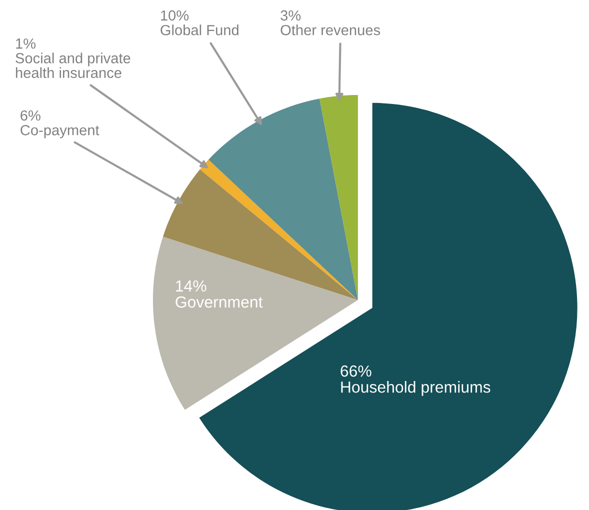 This screenshot has height=510, width=589. I want to click on data-label: 66%, so click(356, 371).